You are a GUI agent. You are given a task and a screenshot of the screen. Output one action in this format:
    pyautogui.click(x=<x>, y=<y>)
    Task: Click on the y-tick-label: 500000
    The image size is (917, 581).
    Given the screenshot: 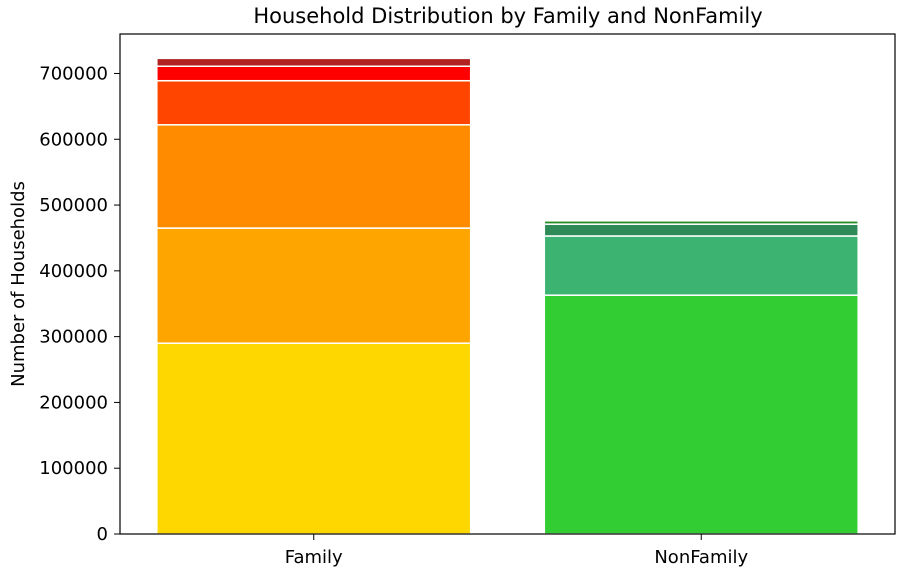 What is the action you would take?
    pyautogui.click(x=73, y=205)
    